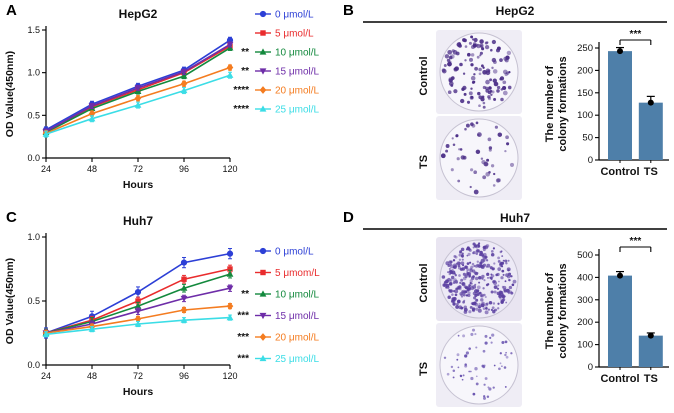 Image resolution: width=674 pixels, height=413 pixels. What do you see at coordinates (587, 138) in the screenshot?
I see `y-tick-label: 50` at bounding box center [587, 138].